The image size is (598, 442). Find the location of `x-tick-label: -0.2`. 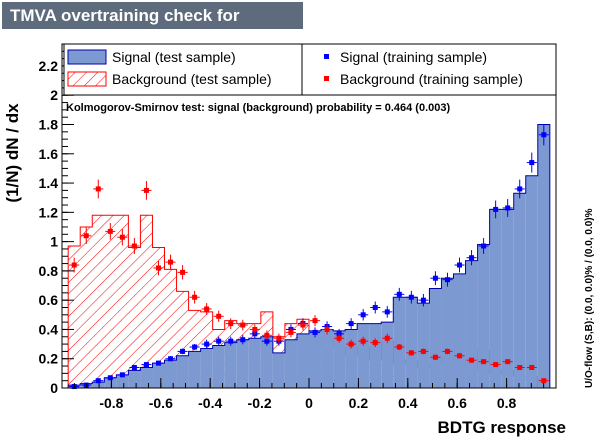

x-tick-label: -0.2 is located at coordinates (260, 403).